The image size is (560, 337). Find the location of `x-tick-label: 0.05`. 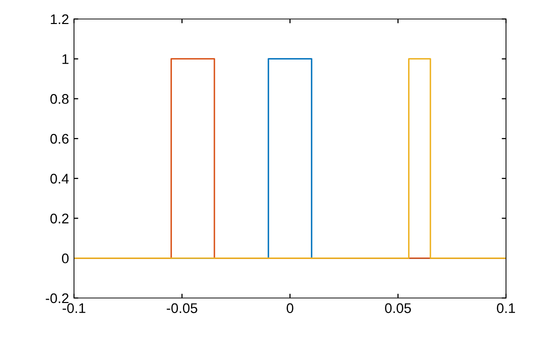

x-tick-label: 0.05 is located at coordinates (398, 308).